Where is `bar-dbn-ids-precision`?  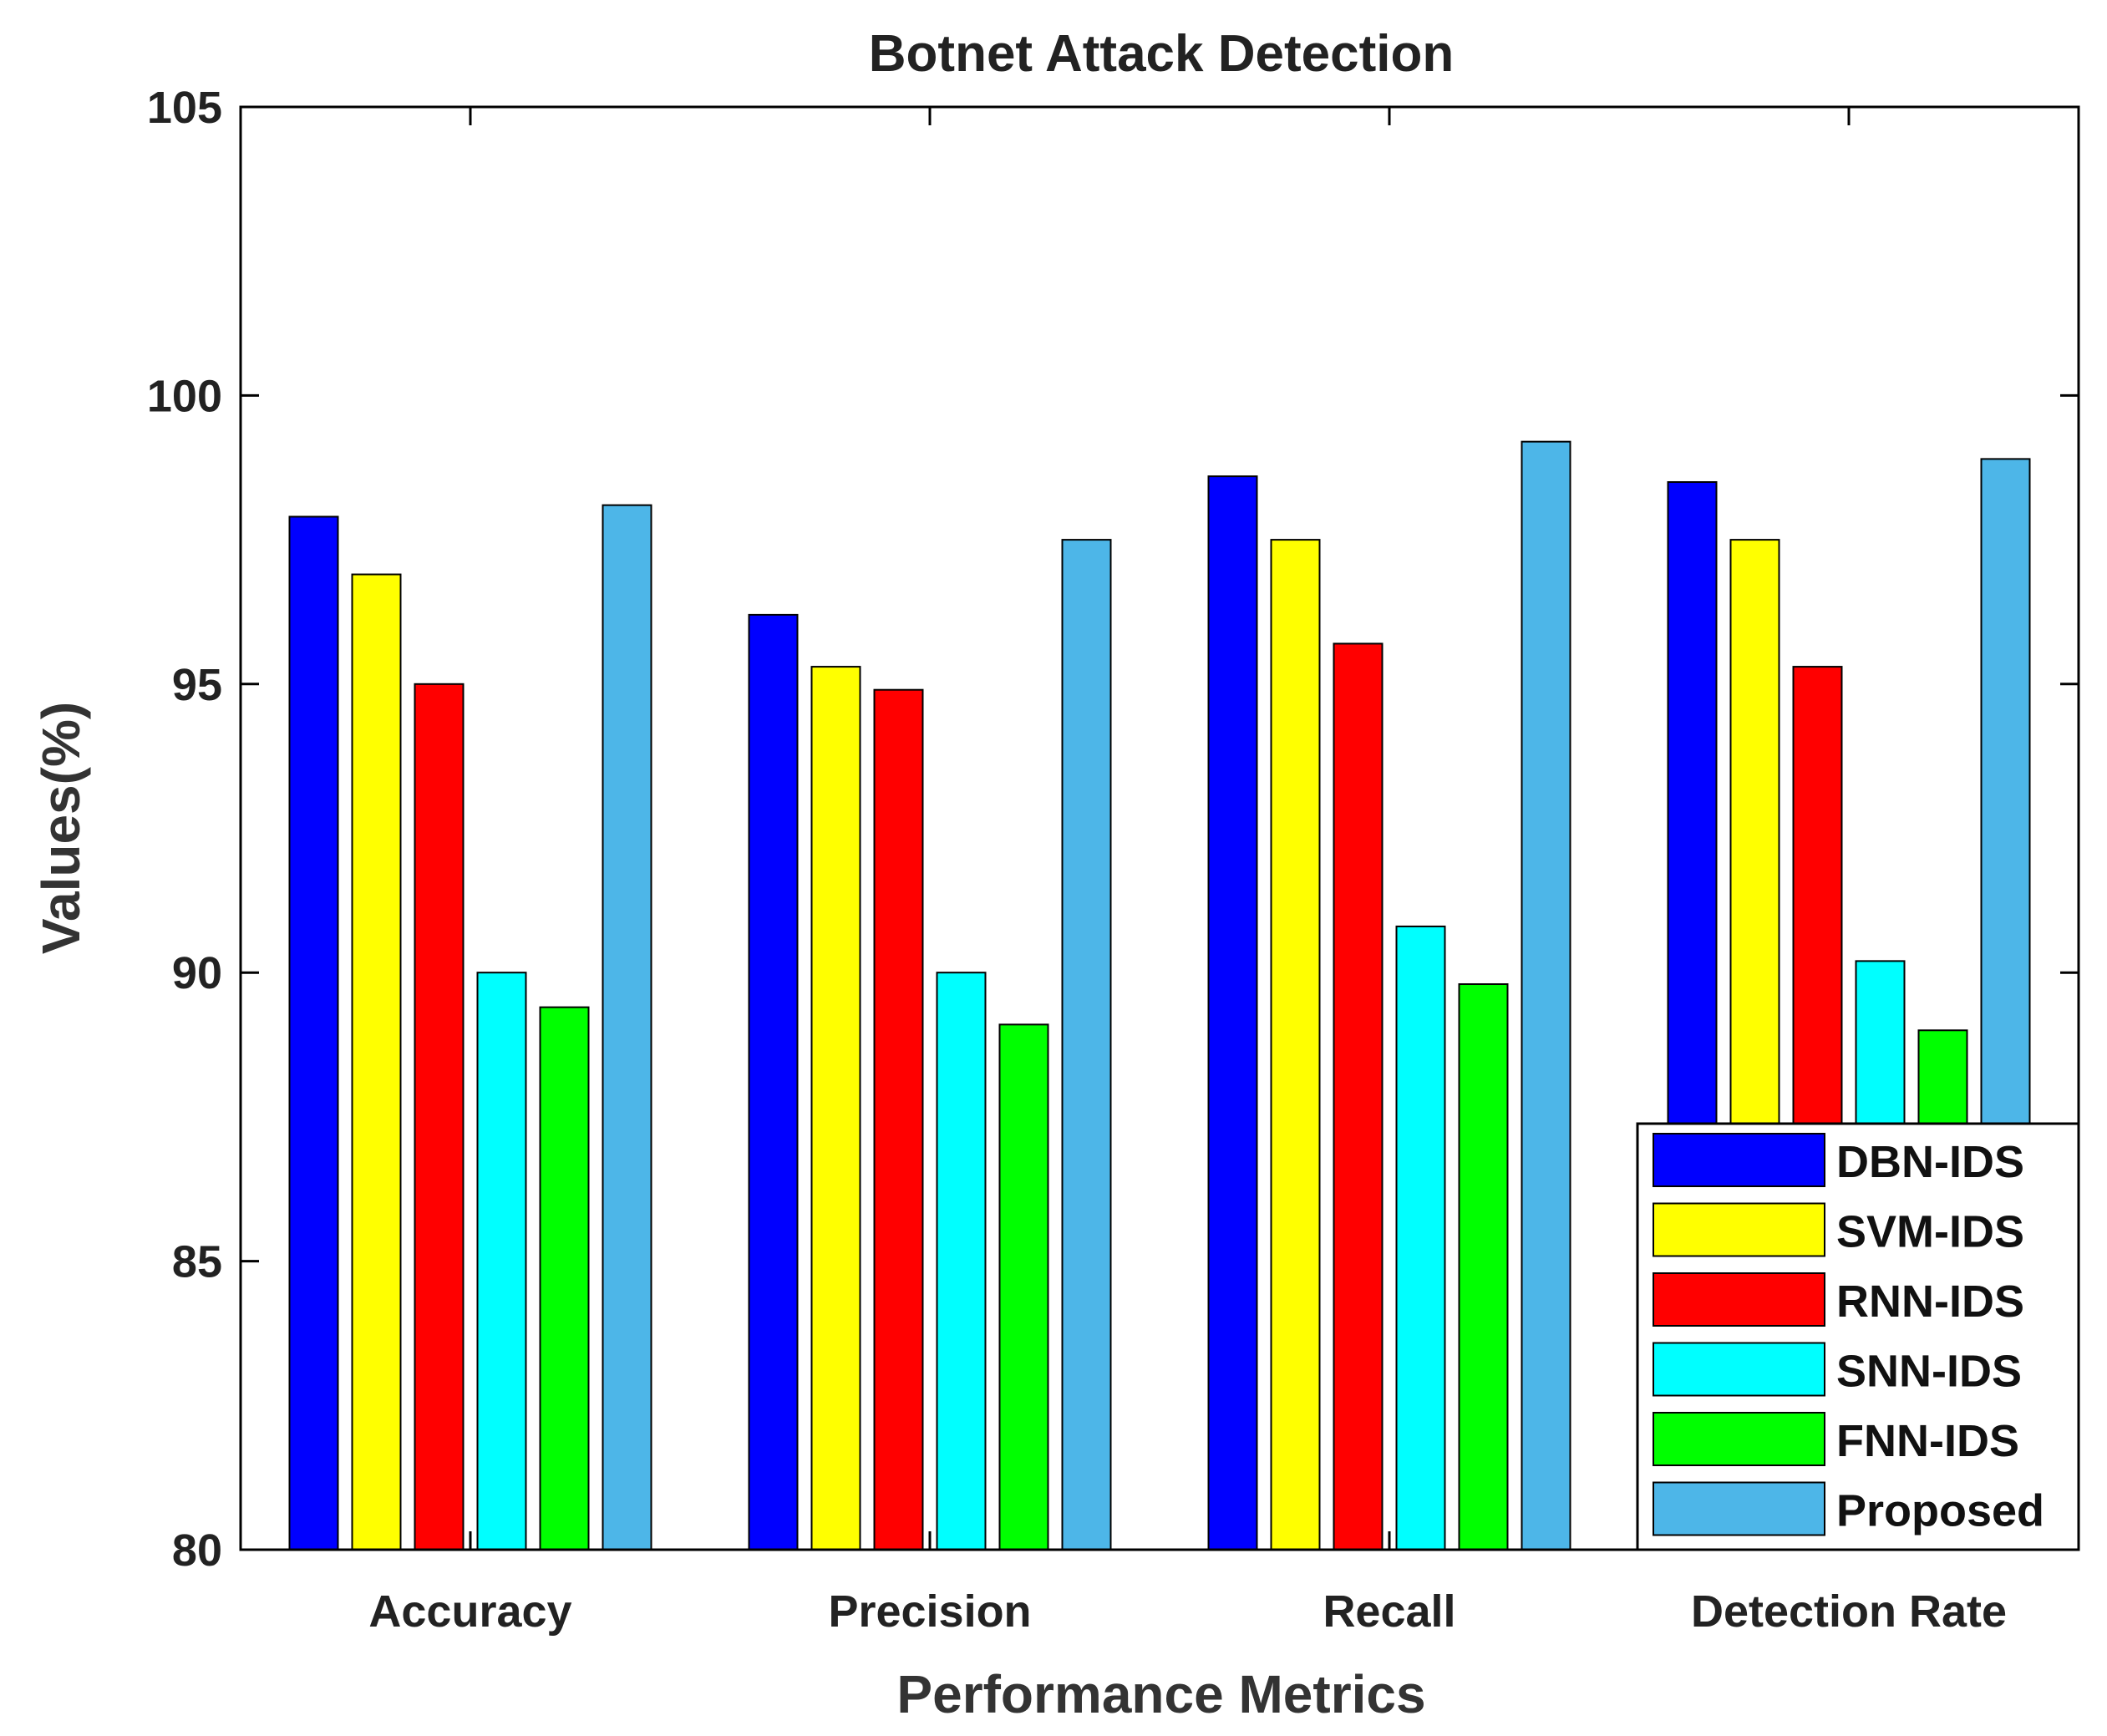
bar-dbn-ids-precision is located at coordinates (773, 1082).